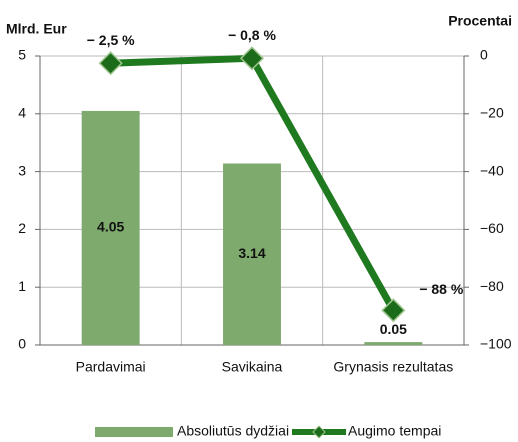 The image size is (518, 442). I want to click on y-tick-label: 0, so click(22, 344).